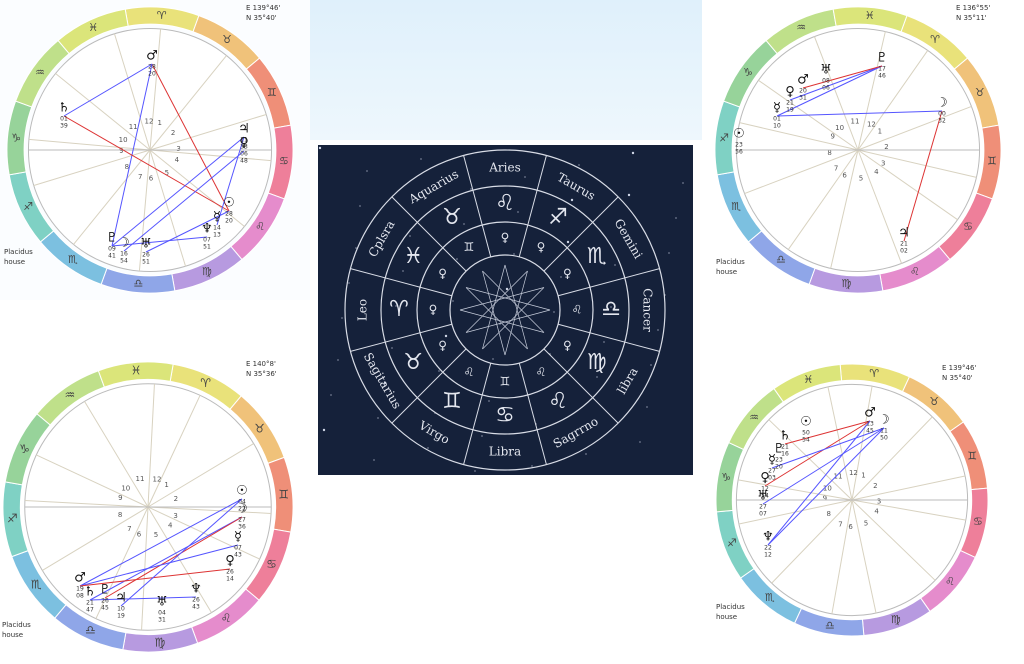 This screenshot has width=1024, height=664. I want to click on house-number: 9, so click(825, 499).